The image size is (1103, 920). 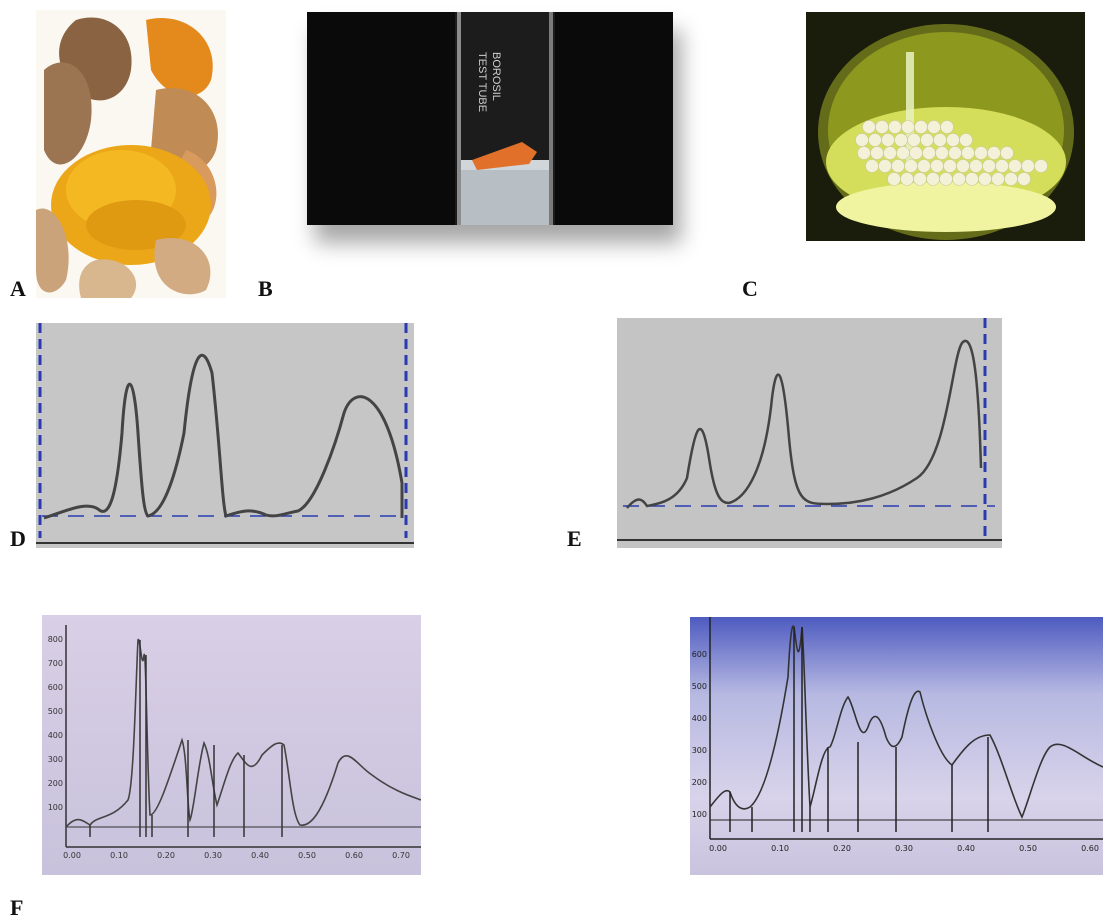 What do you see at coordinates (243, 733) in the screenshot?
I see `densitogram-trace-left` at bounding box center [243, 733].